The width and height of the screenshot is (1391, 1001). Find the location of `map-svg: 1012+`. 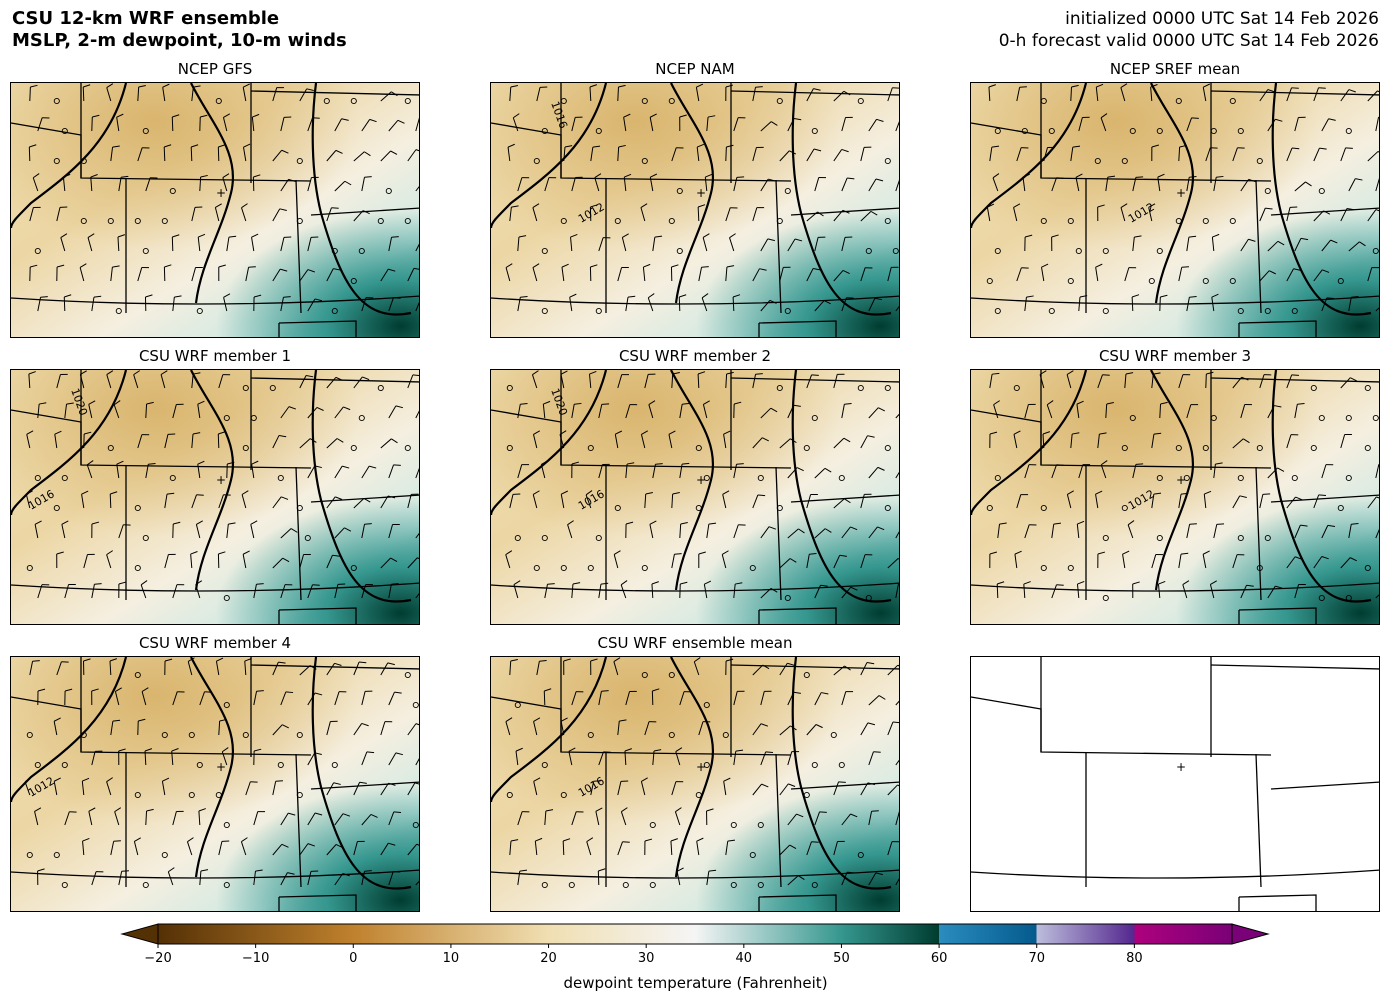

map-svg: 1012+ is located at coordinates (1175, 210).